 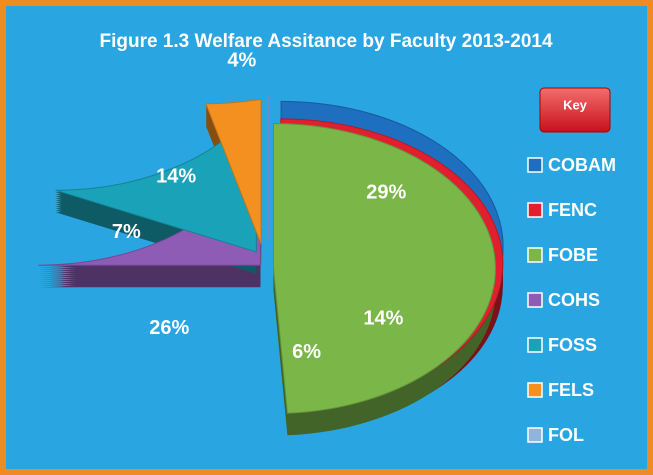 I want to click on legend-label: COHS, so click(x=574, y=300).